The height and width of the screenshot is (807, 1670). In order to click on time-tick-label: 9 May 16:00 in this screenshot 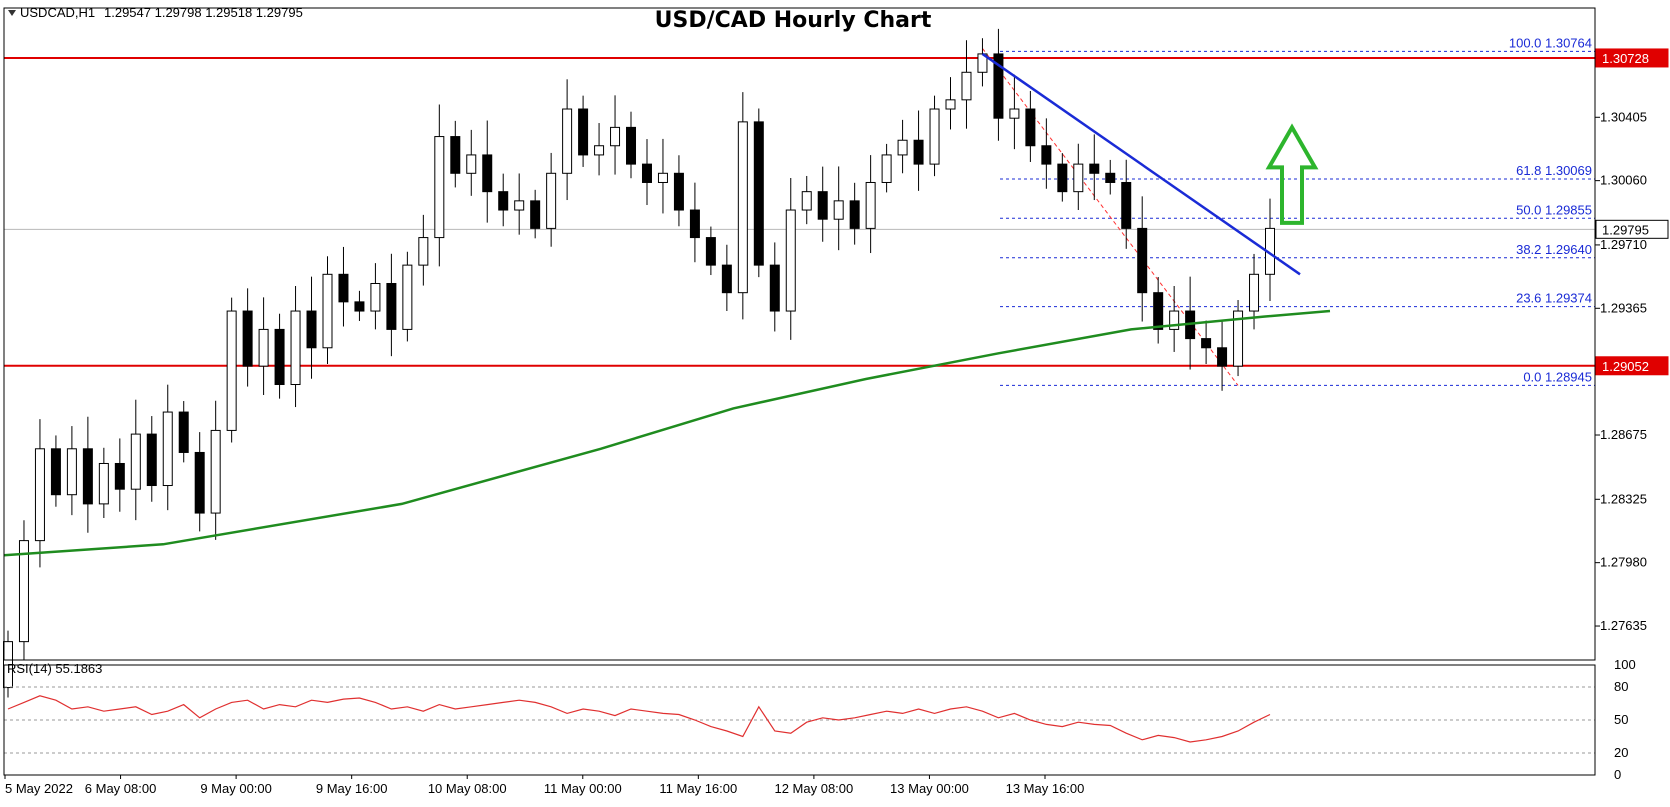, I will do `click(352, 788)`.